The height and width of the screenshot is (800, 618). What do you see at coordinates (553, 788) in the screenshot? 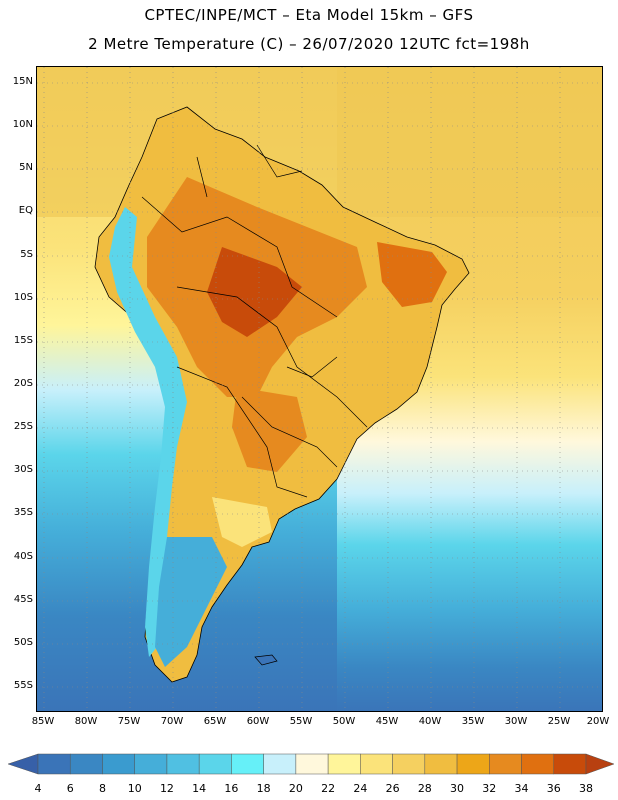
I see `colorbar-tick-label: 36` at bounding box center [553, 788].